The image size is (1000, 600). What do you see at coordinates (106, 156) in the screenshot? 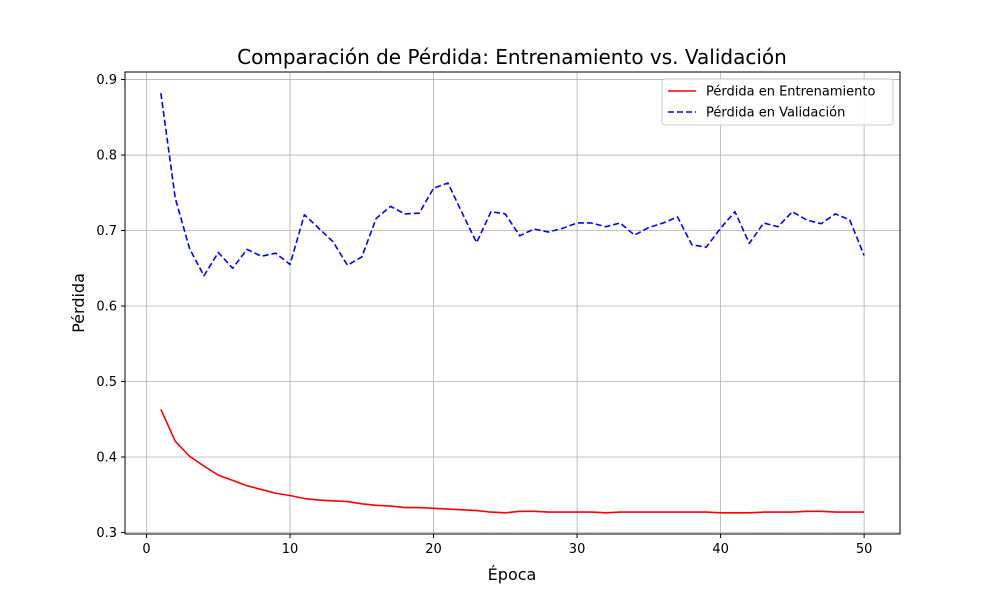
I see `y-tick-label: 0.8` at bounding box center [106, 156].